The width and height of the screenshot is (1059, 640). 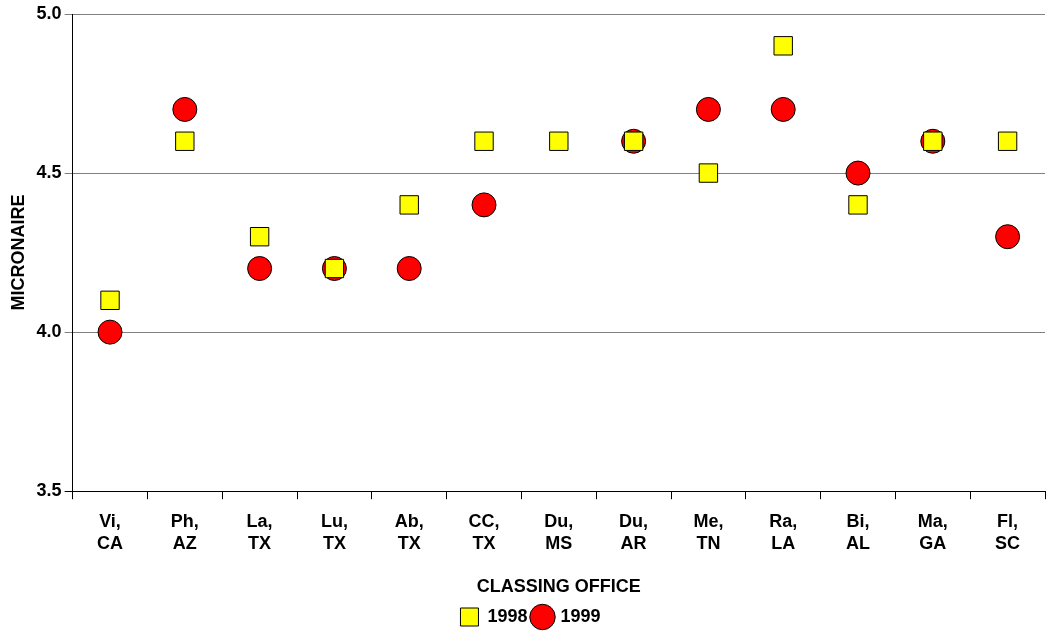 What do you see at coordinates (558, 586) in the screenshot?
I see `x-axis-title: CLASSING OFFICE` at bounding box center [558, 586].